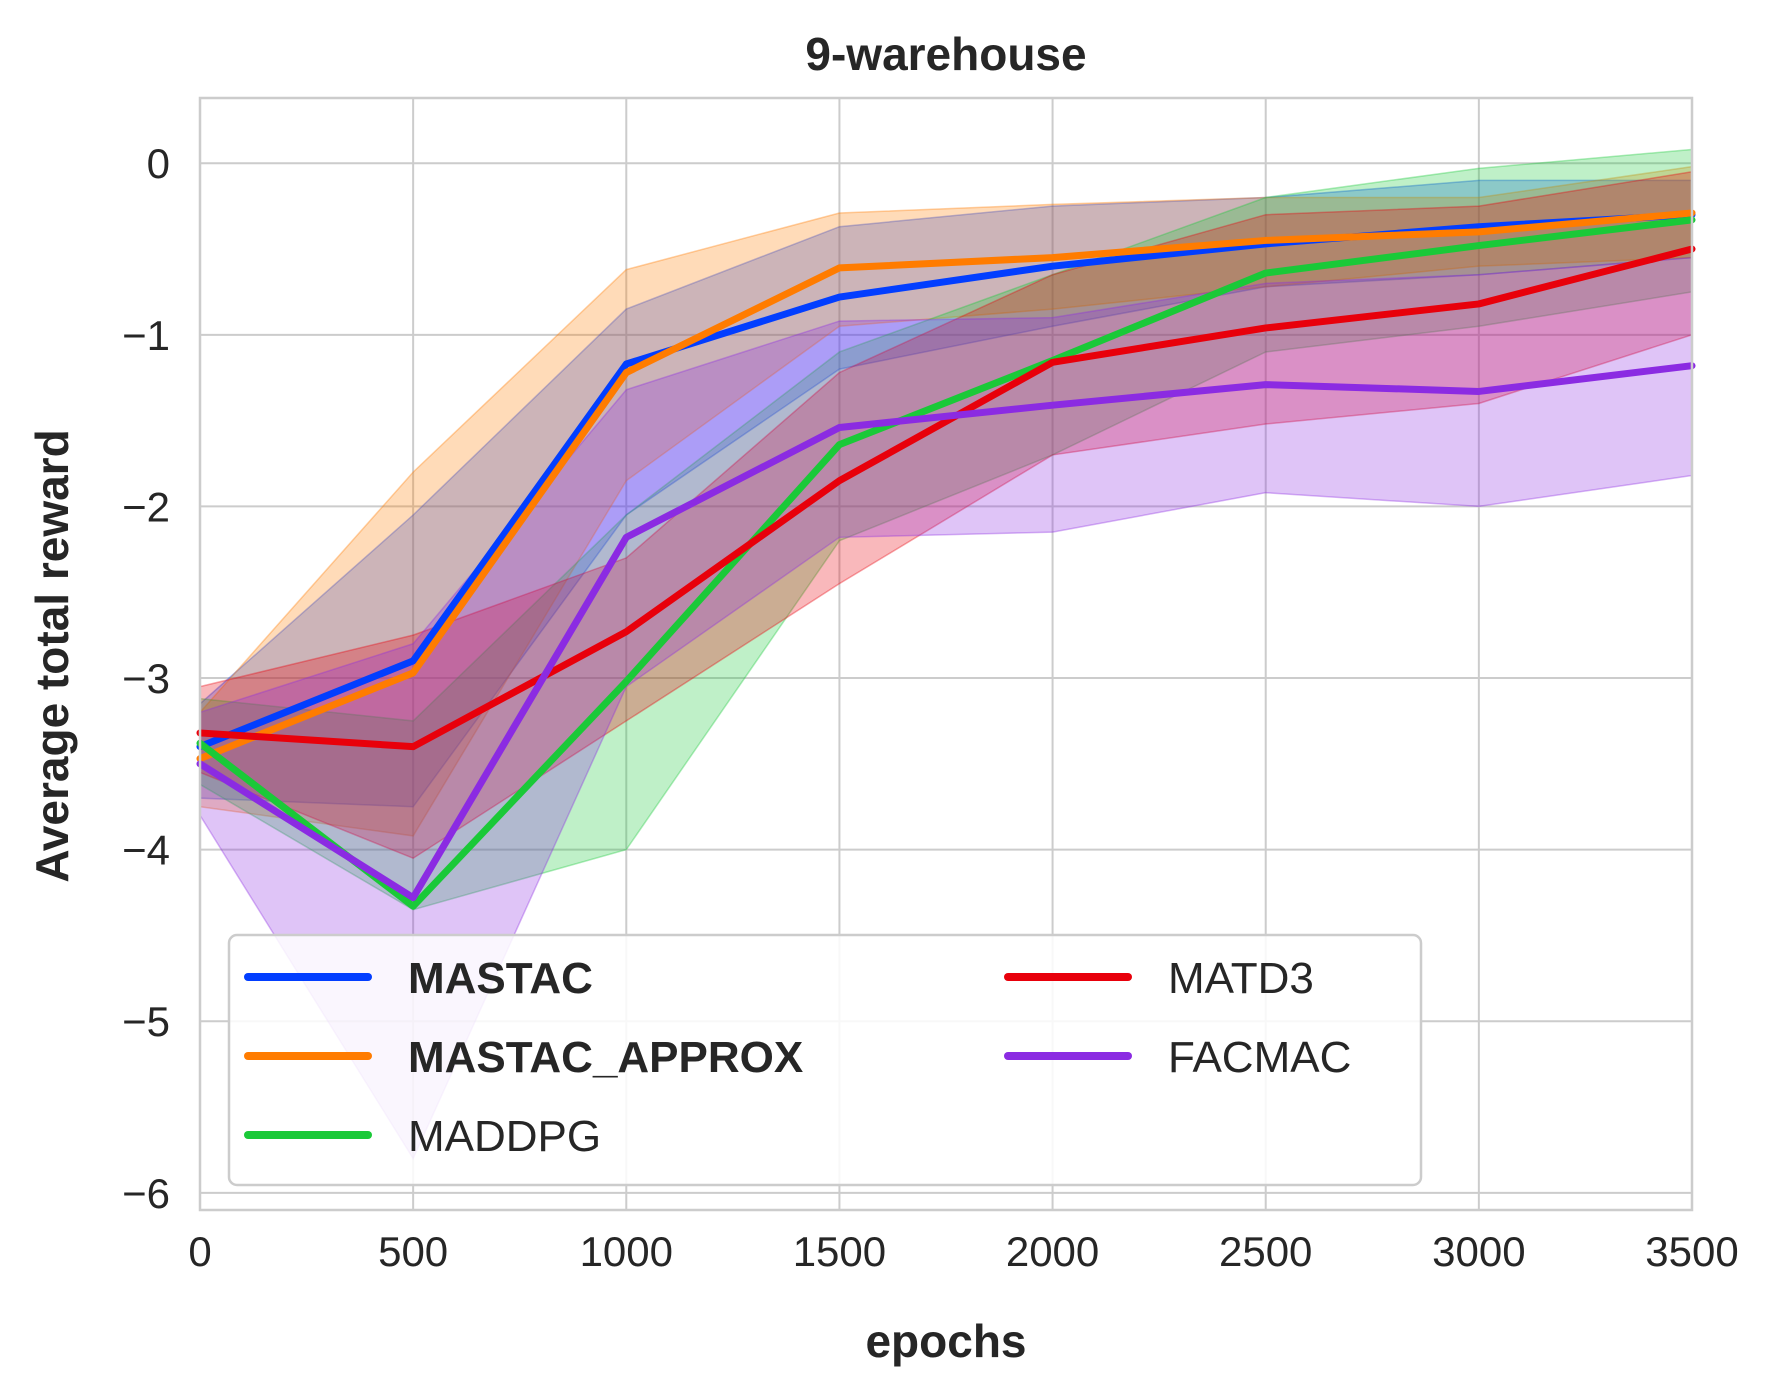 The height and width of the screenshot is (1393, 1778). I want to click on legend-label-matd3: MATD3, so click(1241, 978).